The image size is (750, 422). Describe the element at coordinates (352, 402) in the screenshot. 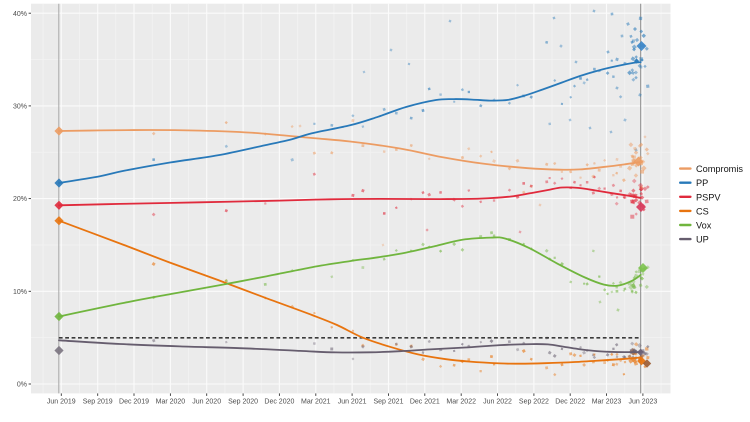

I see `svg-text: Jun 2021` at that location.